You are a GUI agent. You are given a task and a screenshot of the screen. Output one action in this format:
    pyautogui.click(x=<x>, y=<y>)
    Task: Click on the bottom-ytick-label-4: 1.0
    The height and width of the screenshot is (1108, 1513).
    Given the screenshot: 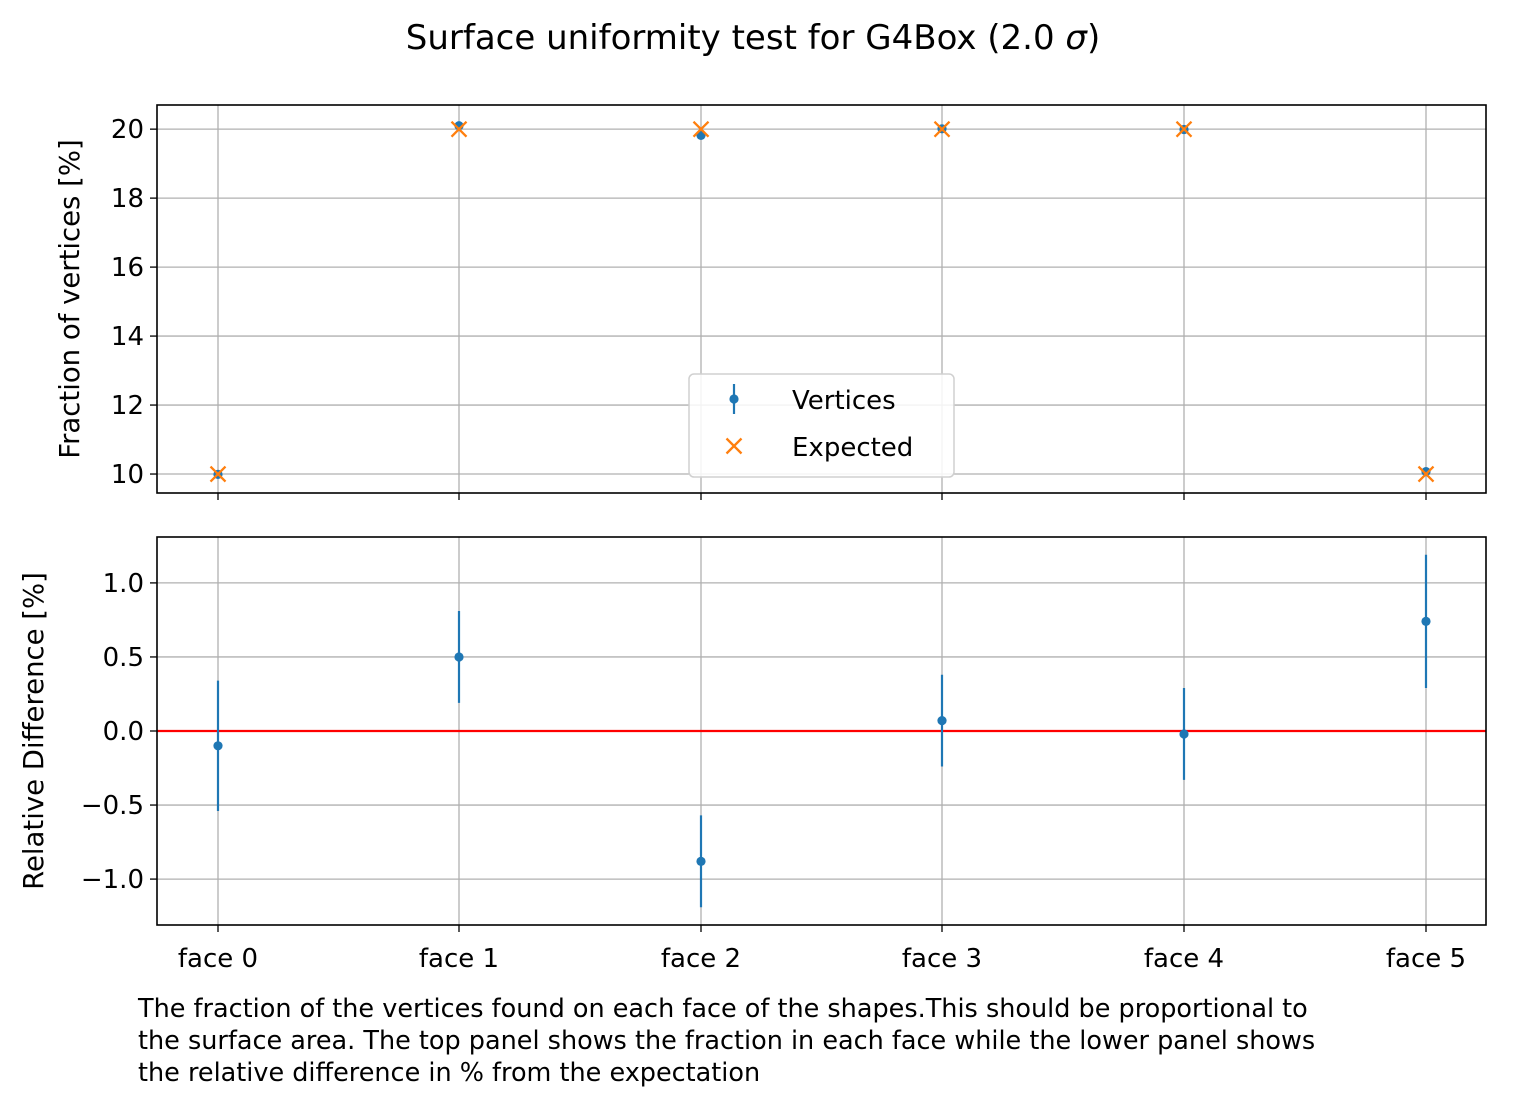 What is the action you would take?
    pyautogui.click(x=123, y=584)
    